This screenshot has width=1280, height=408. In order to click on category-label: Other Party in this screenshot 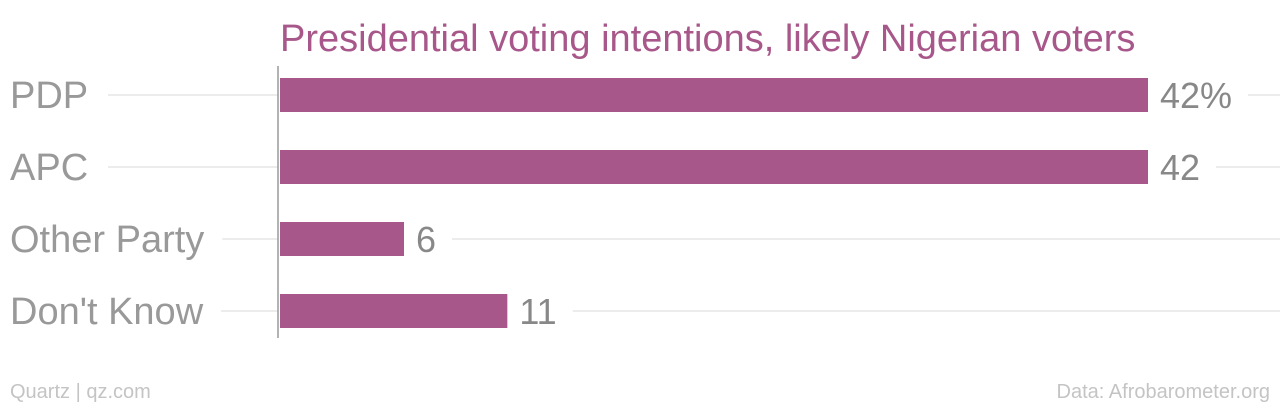, I will do `click(107, 240)`.